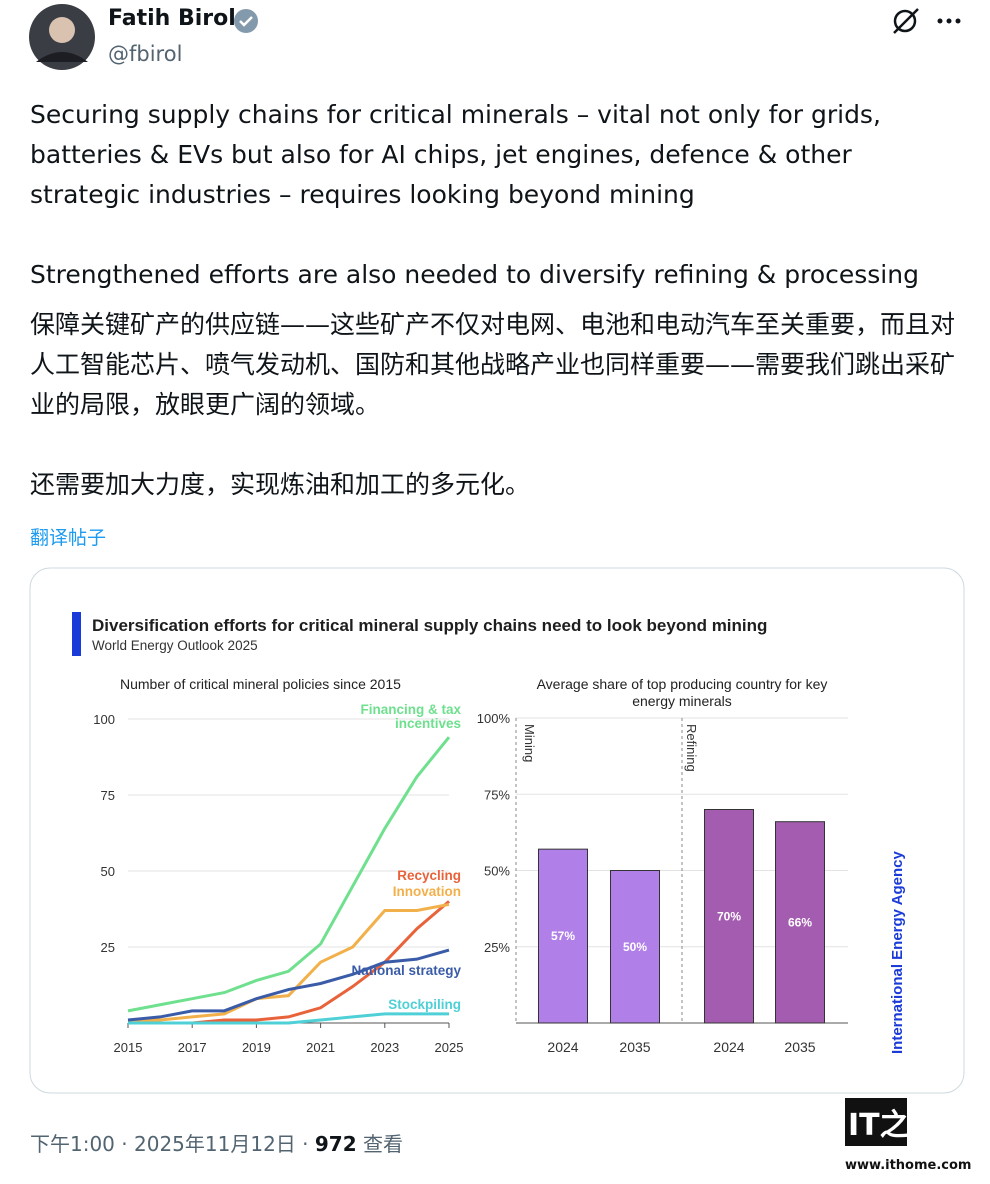 This screenshot has width=990, height=1184. What do you see at coordinates (108, 871) in the screenshot?
I see `y-tick-label: 50` at bounding box center [108, 871].